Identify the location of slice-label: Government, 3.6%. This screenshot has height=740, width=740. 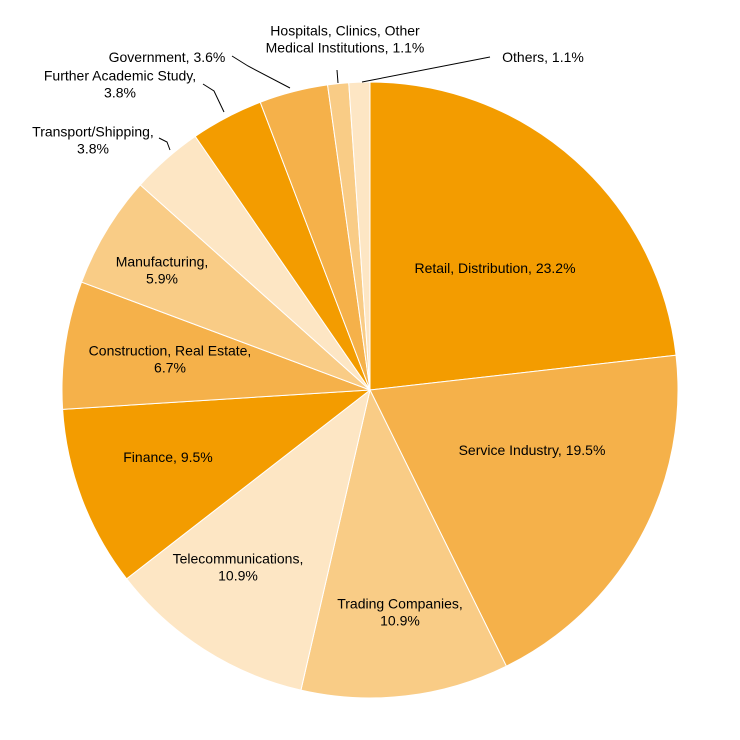
(167, 57).